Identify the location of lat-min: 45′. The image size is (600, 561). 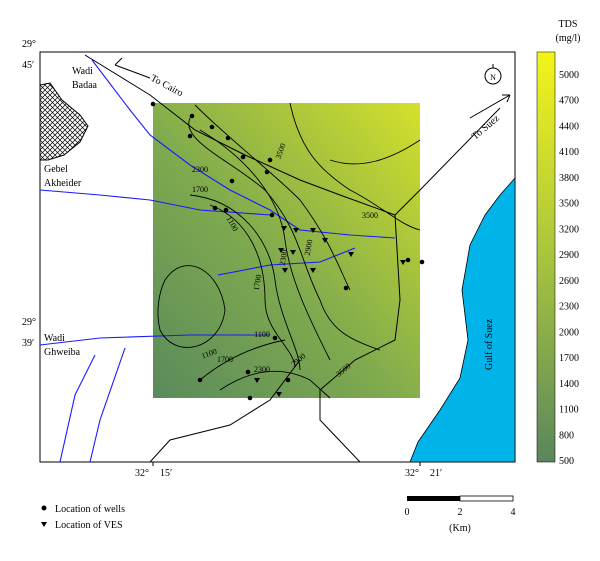
(28, 65).